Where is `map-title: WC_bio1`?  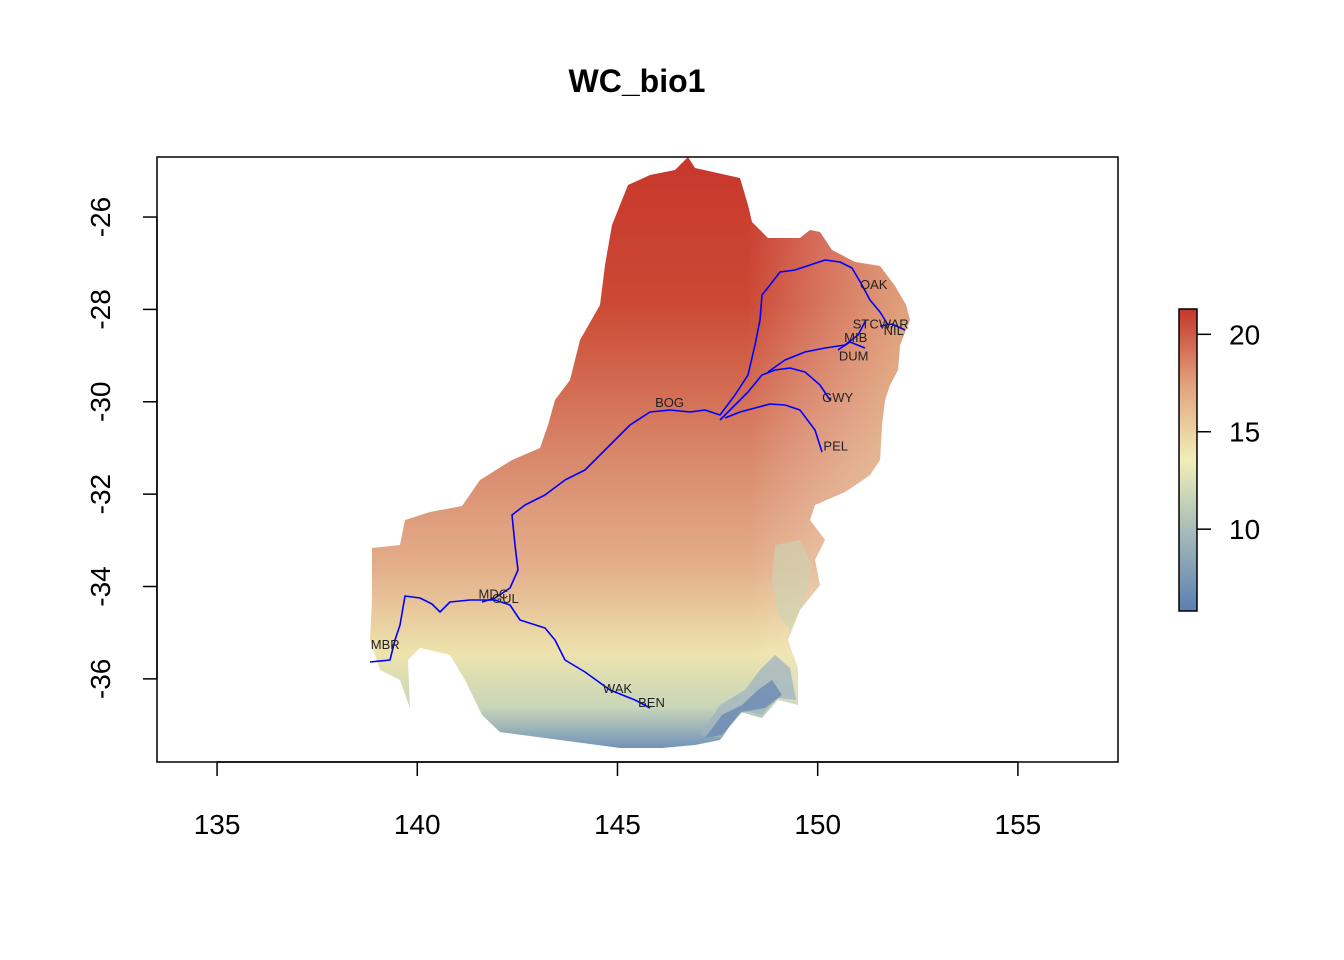
map-title: WC_bio1 is located at coordinates (637, 81).